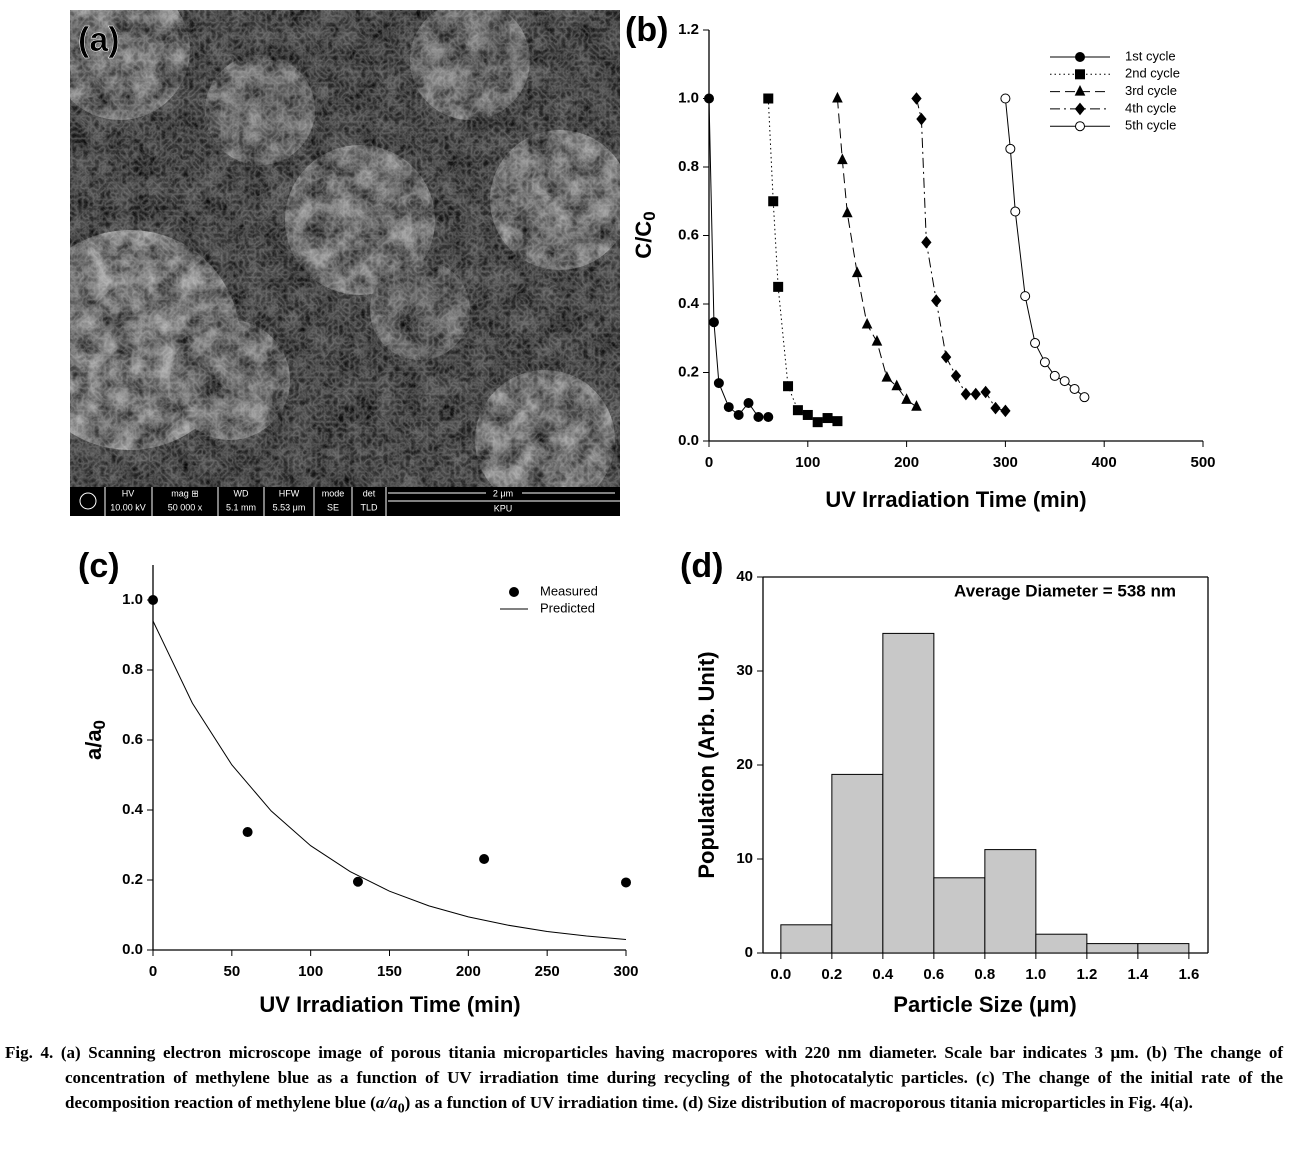  Describe the element at coordinates (780, 974) in the screenshot. I see `x-tick-label: 0.0` at that location.